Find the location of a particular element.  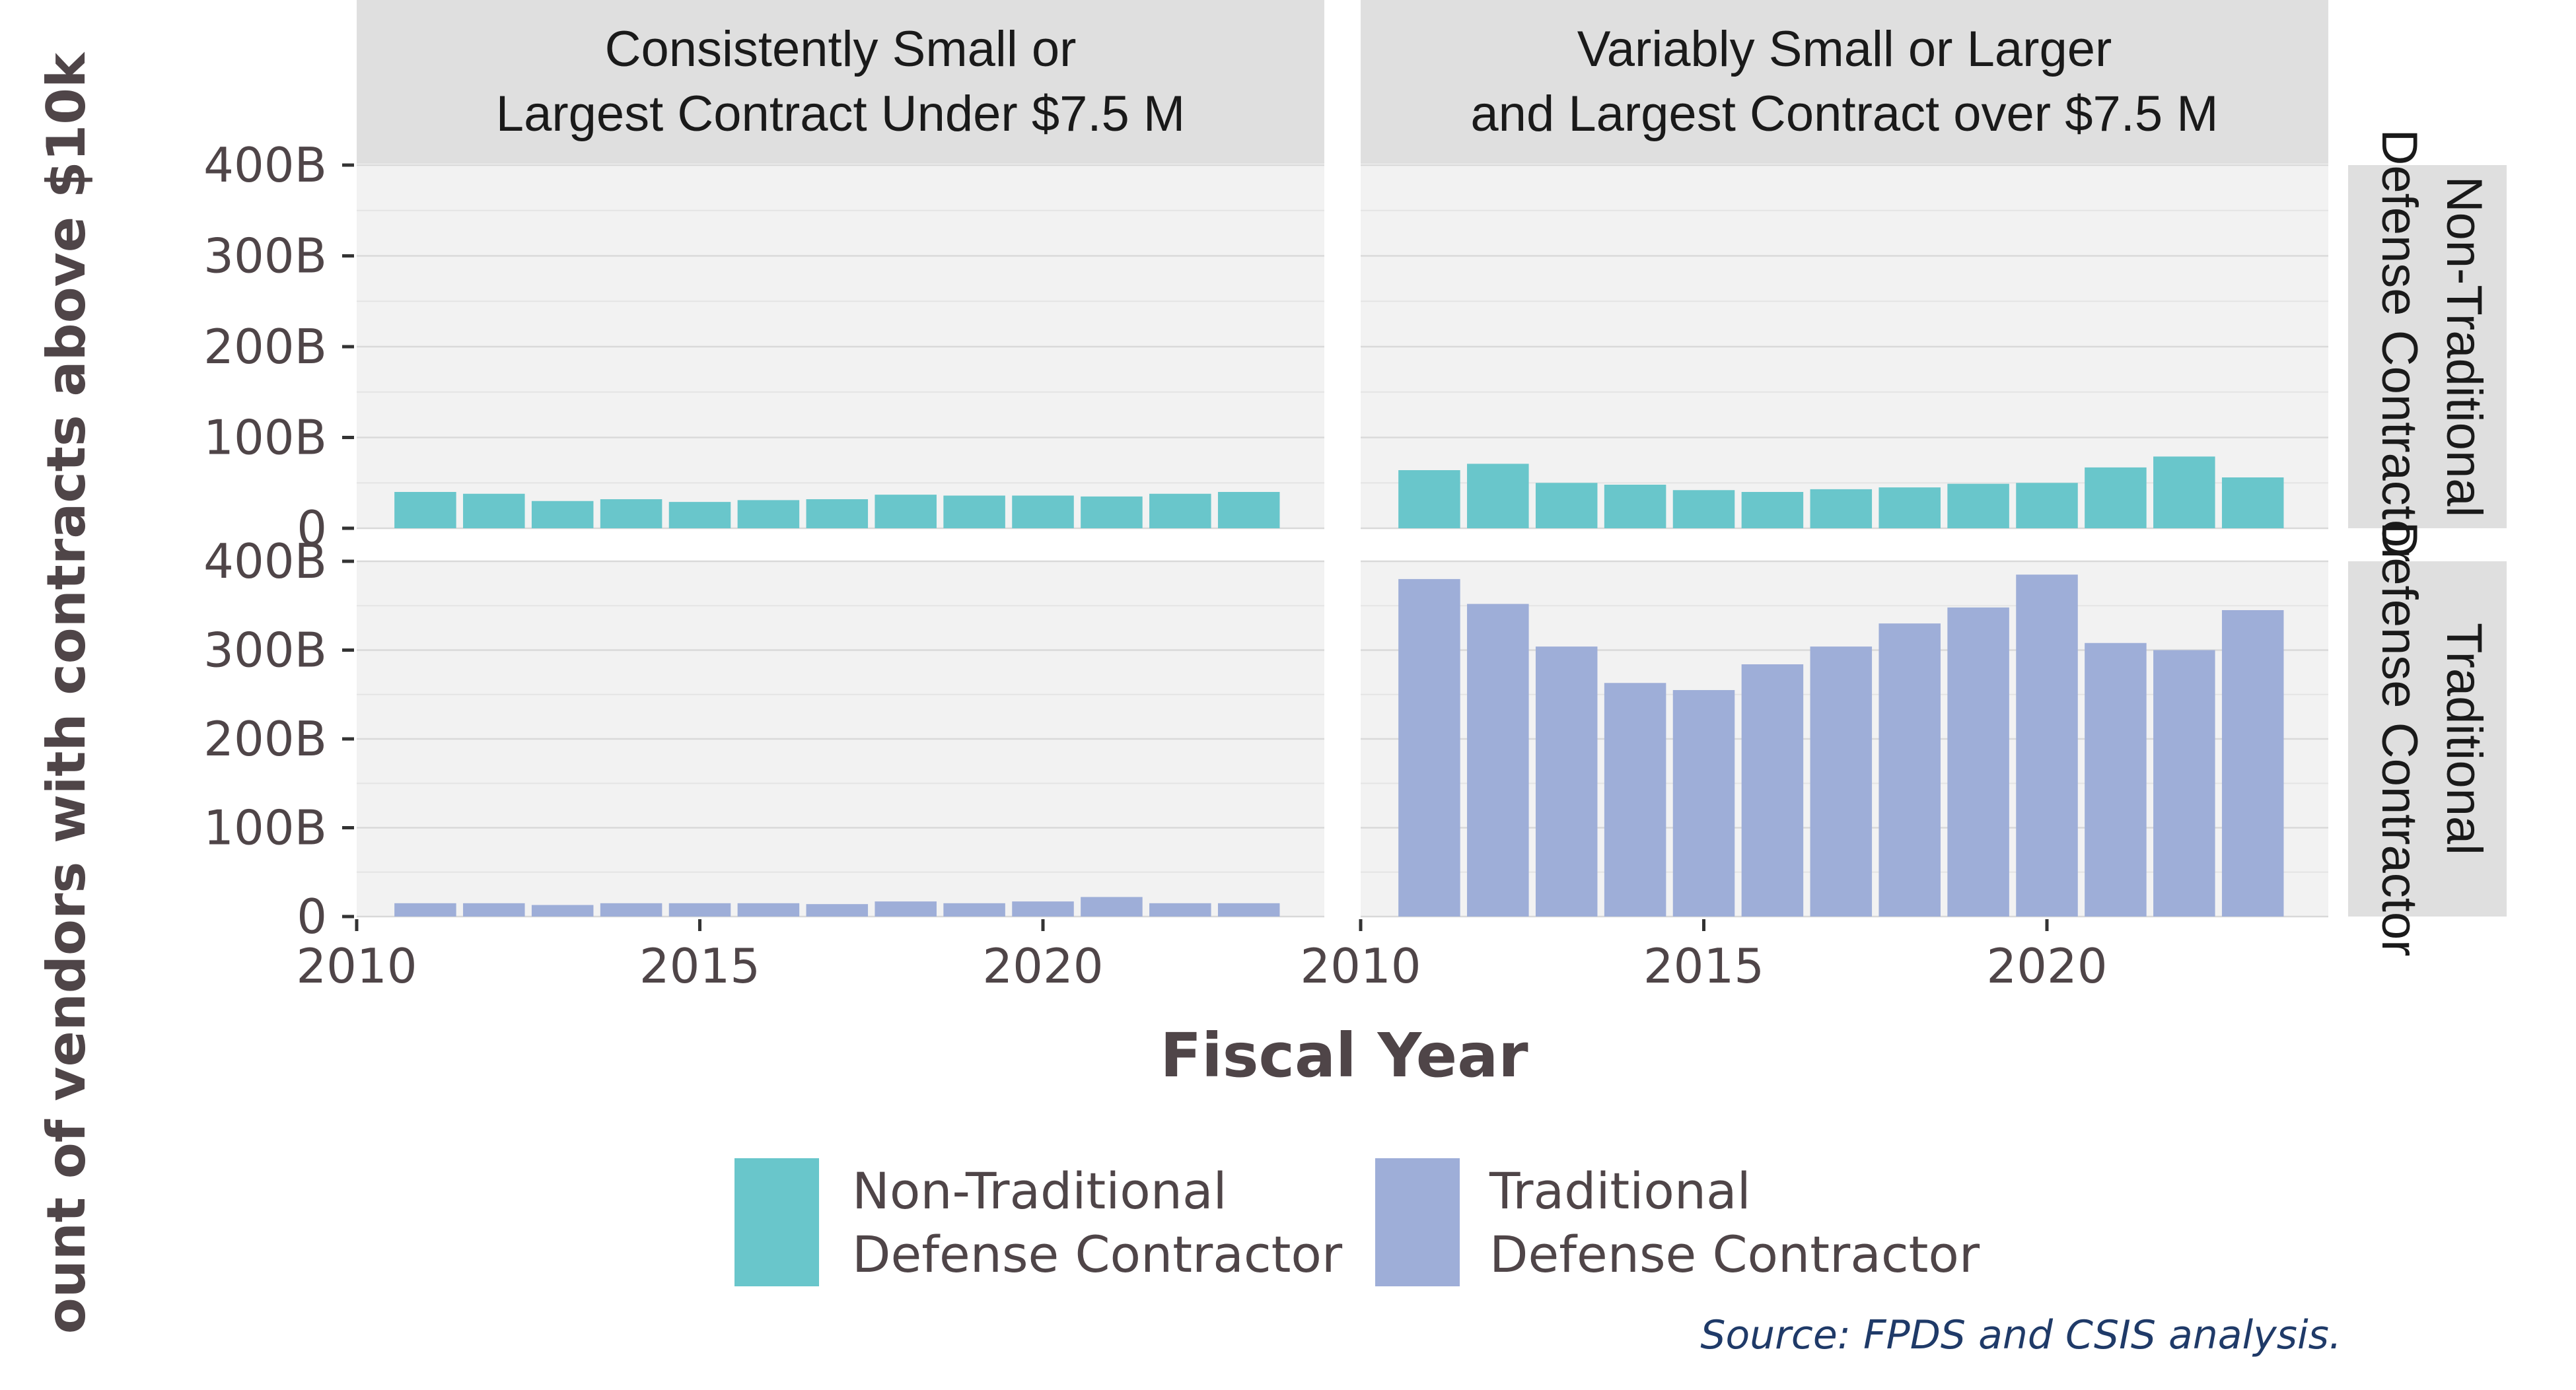

strip-label-line: Largest Contract Under $7.5 M is located at coordinates (841, 114).